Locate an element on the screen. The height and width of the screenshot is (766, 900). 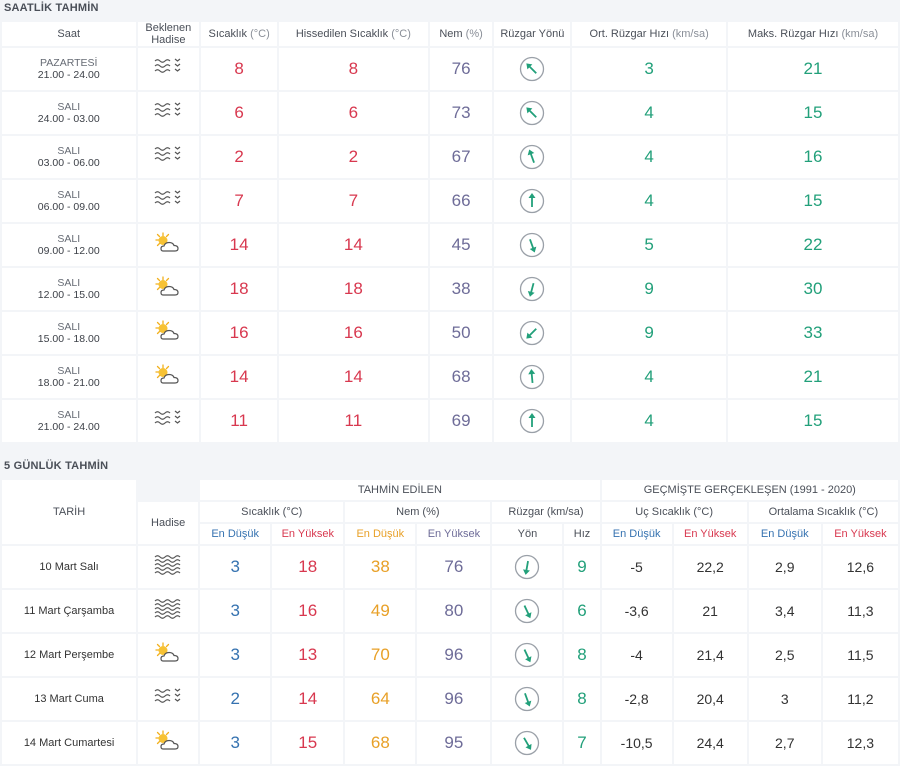
hourly-section-title: SAATLİK TAHMİN is located at coordinates (51, 8).